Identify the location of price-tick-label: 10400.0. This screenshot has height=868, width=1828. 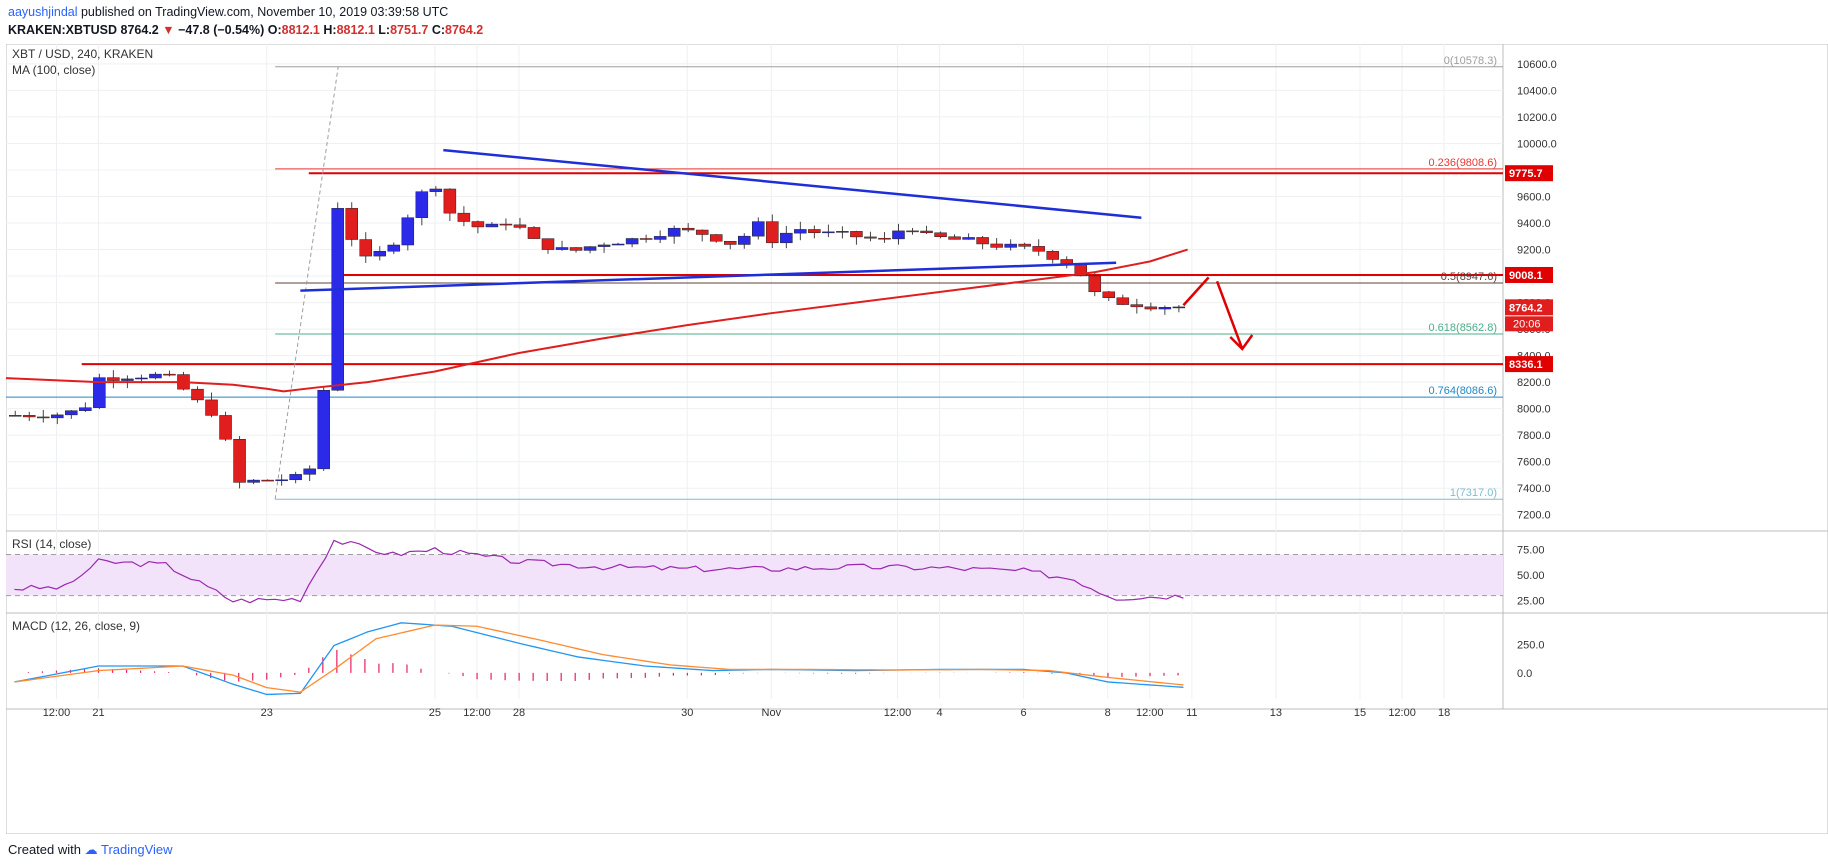
(1537, 91).